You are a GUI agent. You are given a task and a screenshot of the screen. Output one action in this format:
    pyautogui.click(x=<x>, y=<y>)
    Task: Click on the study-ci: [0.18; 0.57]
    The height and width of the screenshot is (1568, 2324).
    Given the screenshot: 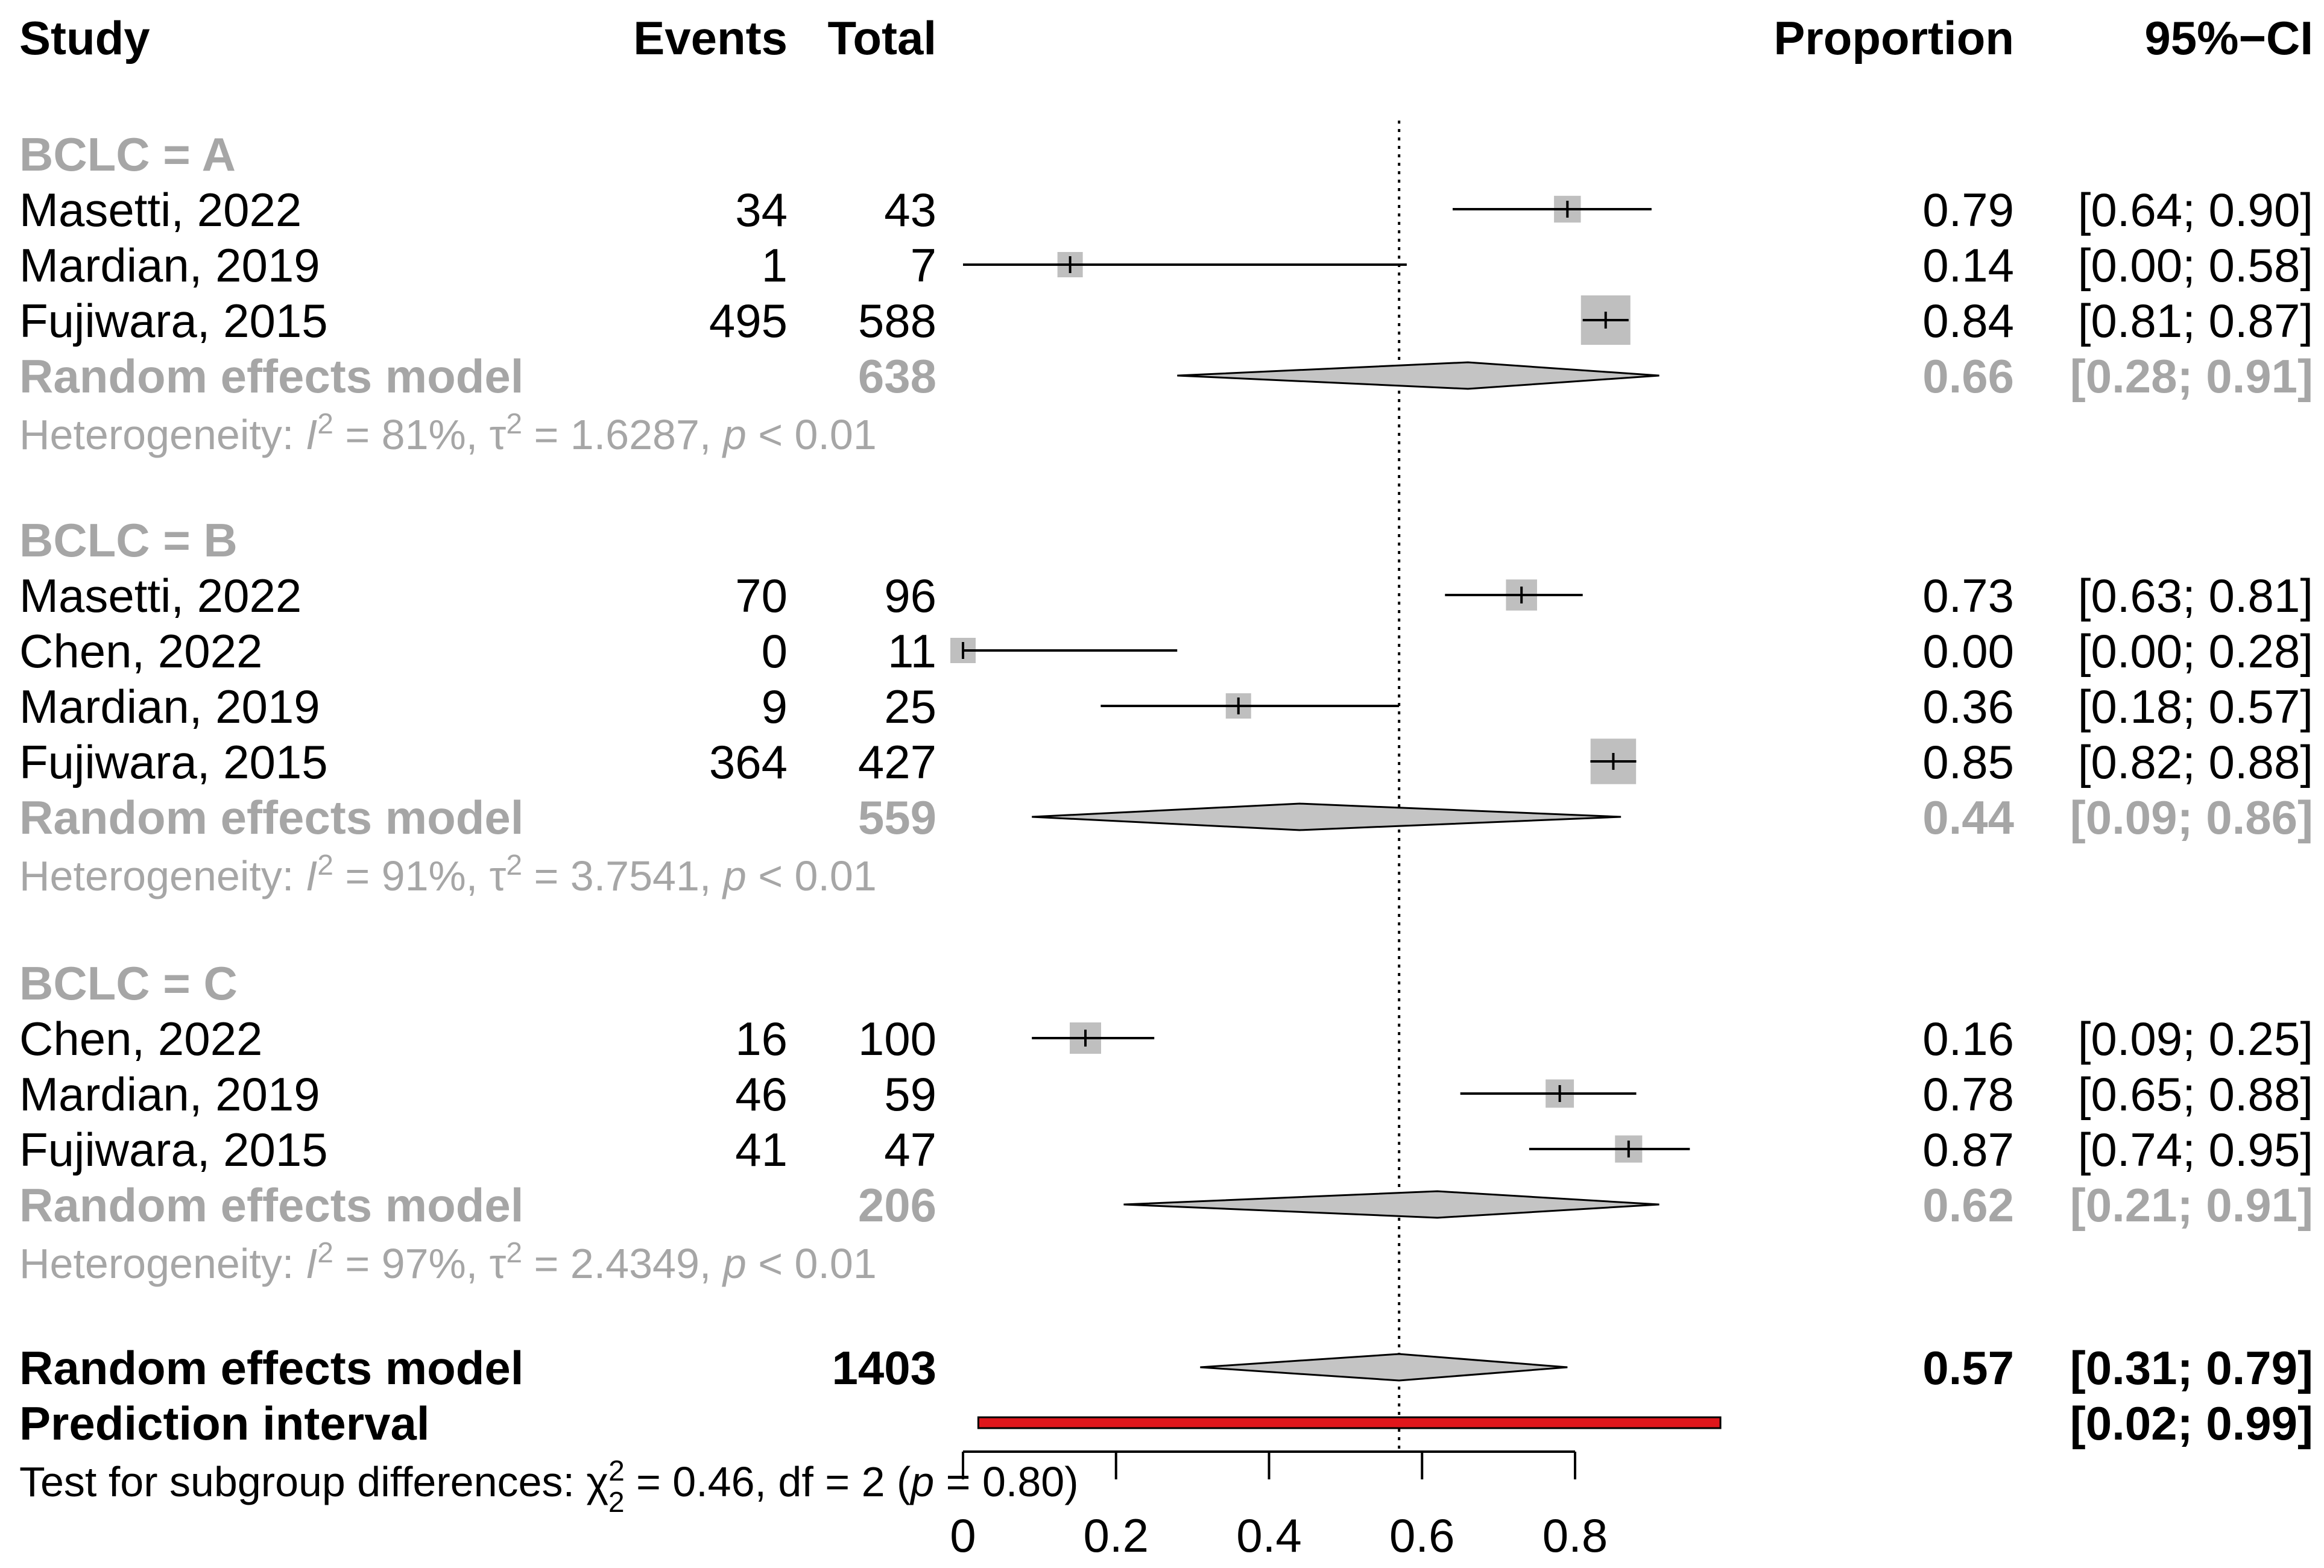 What is the action you would take?
    pyautogui.click(x=2195, y=707)
    